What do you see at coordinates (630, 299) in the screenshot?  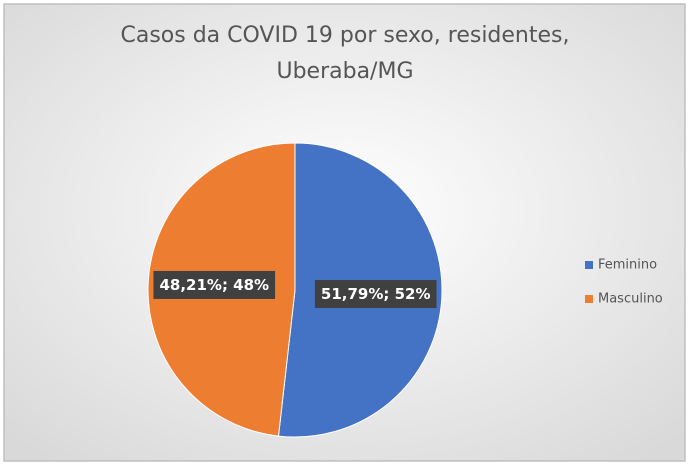 I see `legend-label: Masculino` at bounding box center [630, 299].